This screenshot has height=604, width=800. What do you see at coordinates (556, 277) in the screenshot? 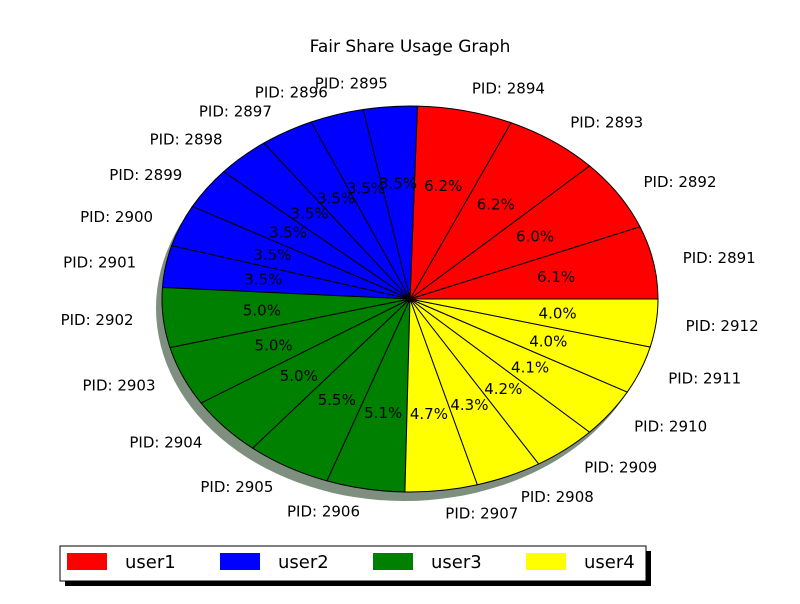
I see `slice-percent-label: 6.1%` at bounding box center [556, 277].